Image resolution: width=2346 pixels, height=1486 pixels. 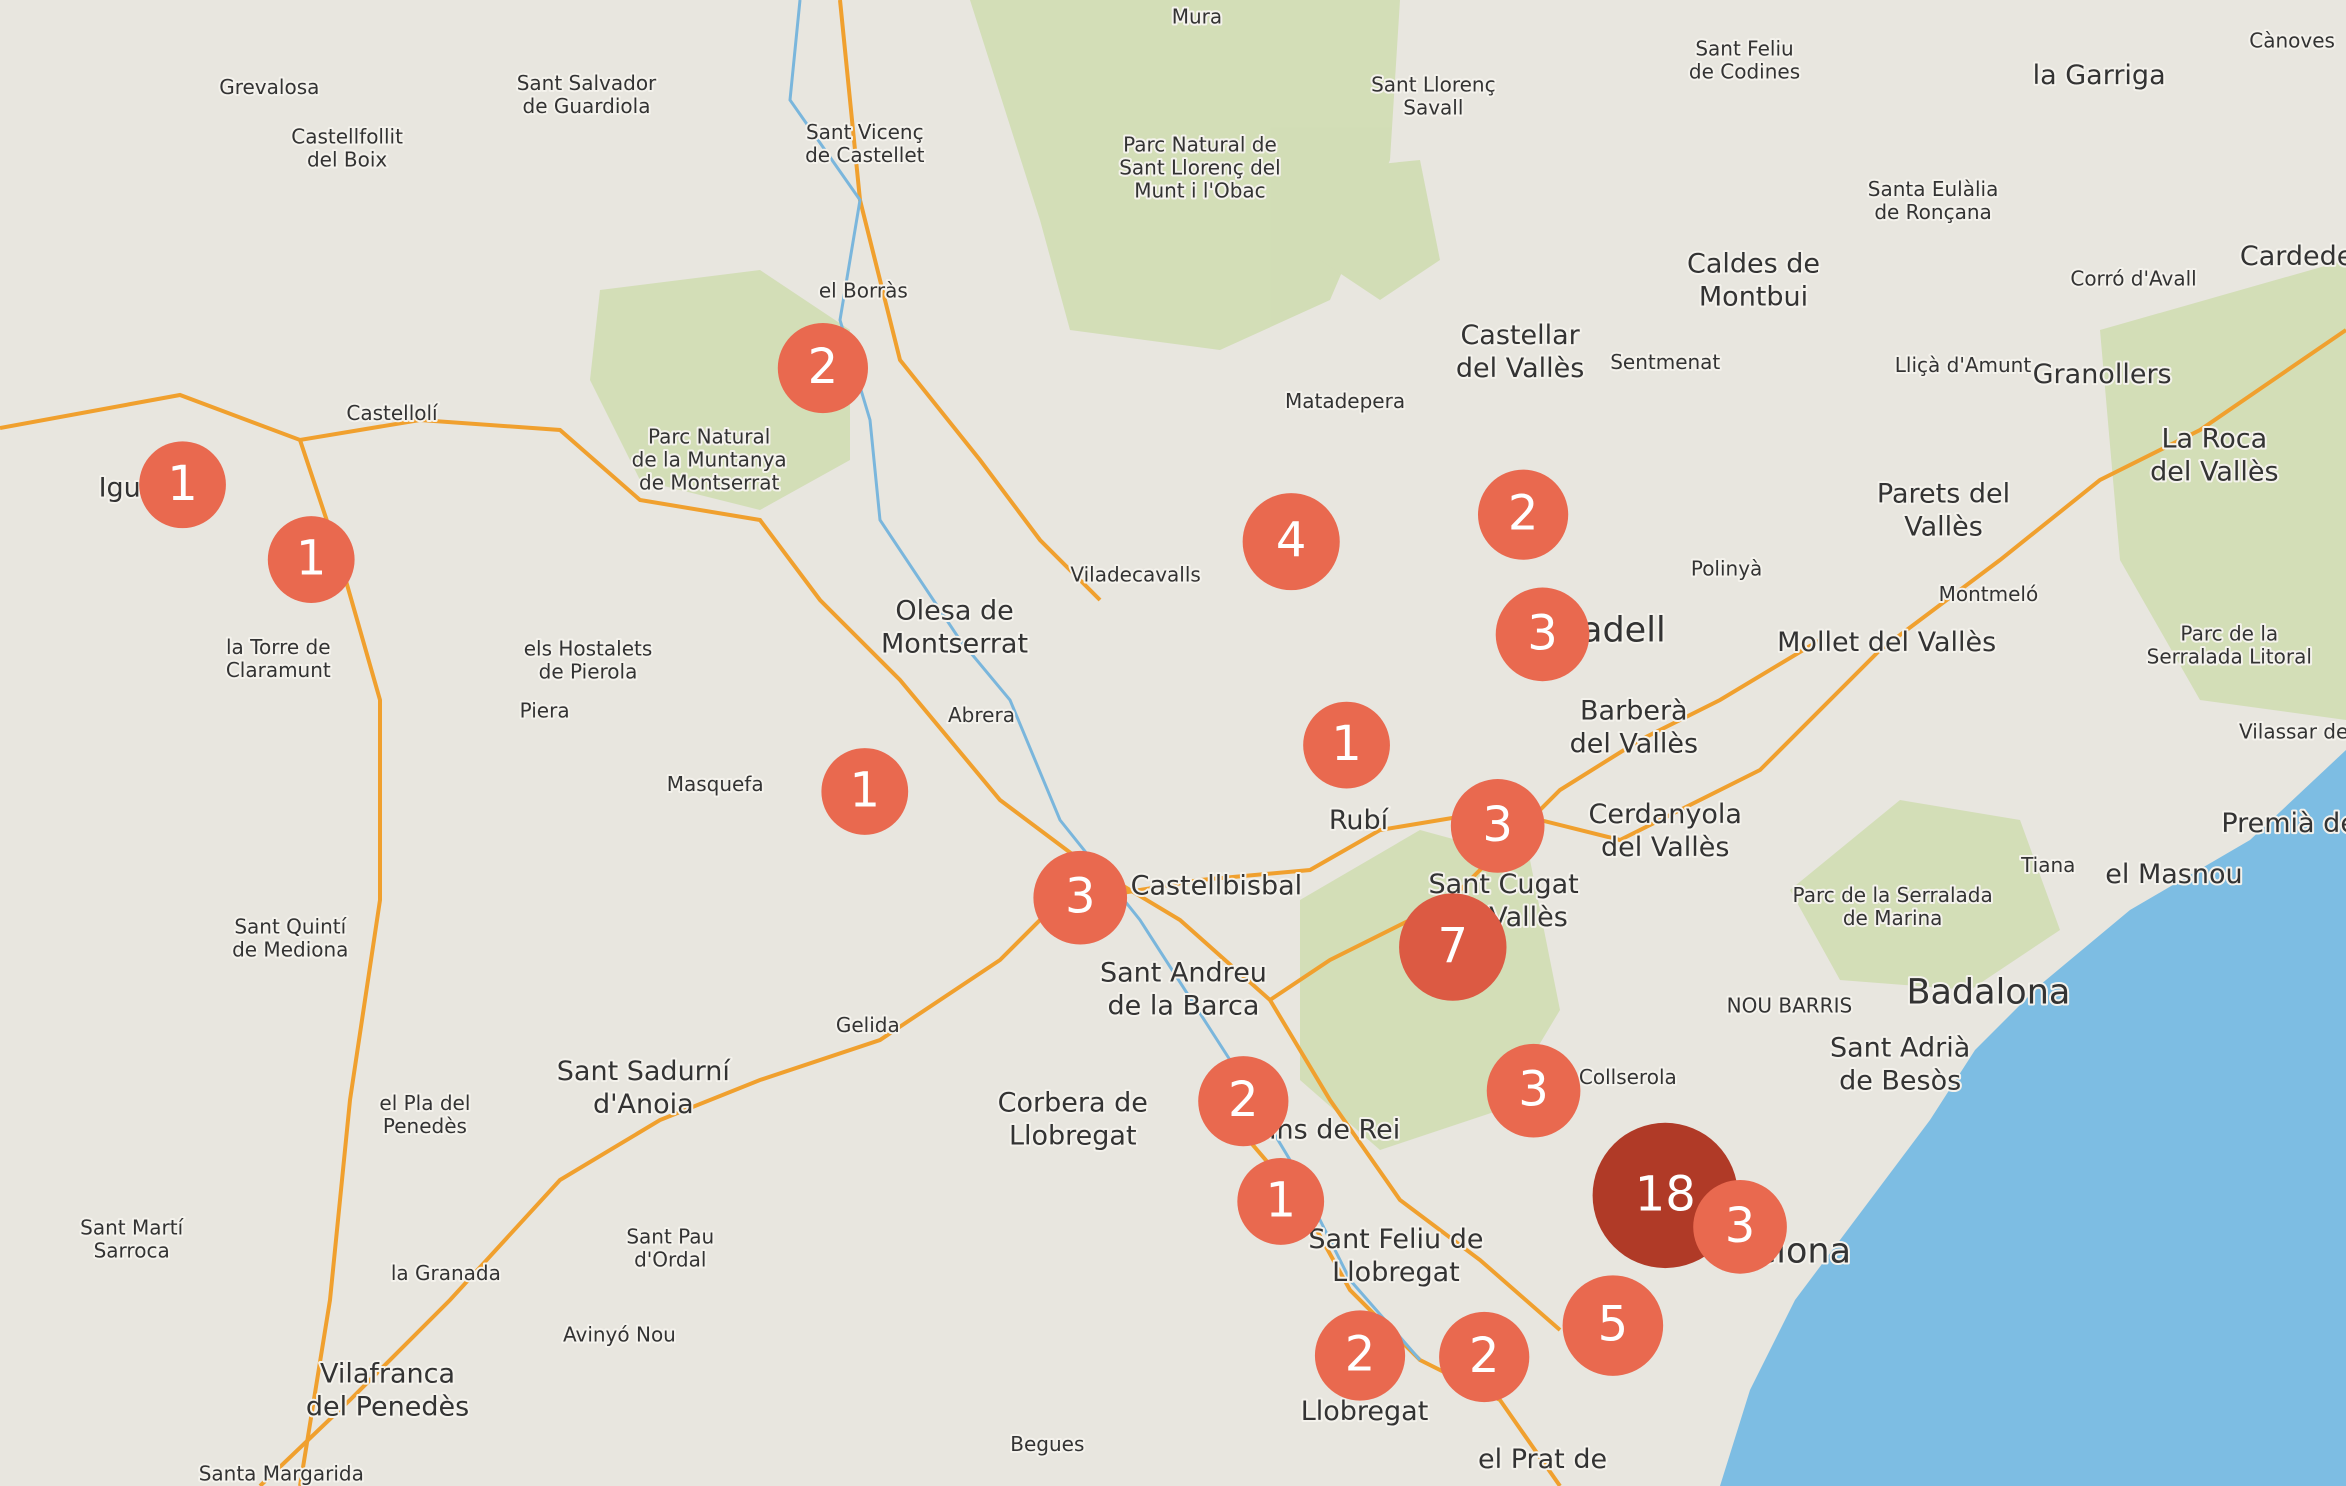 I want to click on place-label: La Roca, so click(x=2215, y=438).